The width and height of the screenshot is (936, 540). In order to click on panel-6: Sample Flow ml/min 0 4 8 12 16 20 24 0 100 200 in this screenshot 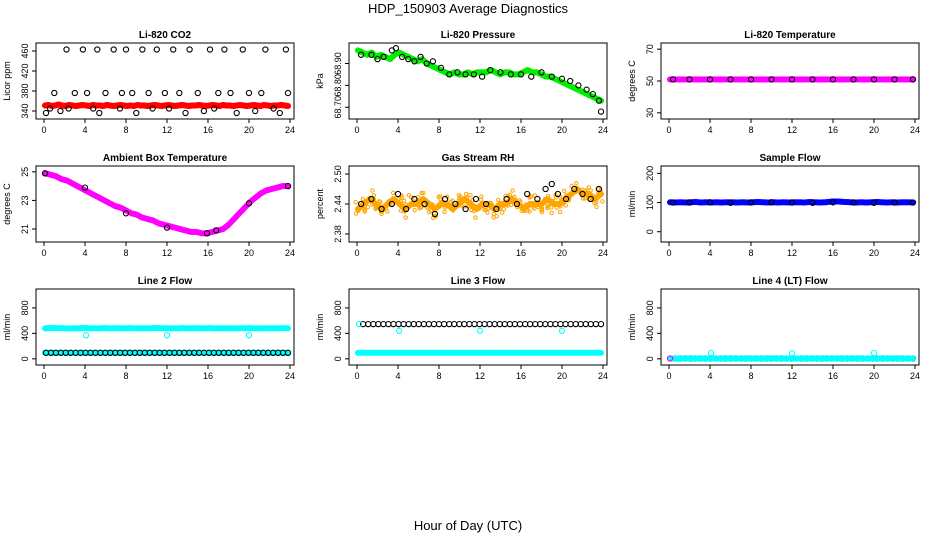, I will do `click(773, 205)`.